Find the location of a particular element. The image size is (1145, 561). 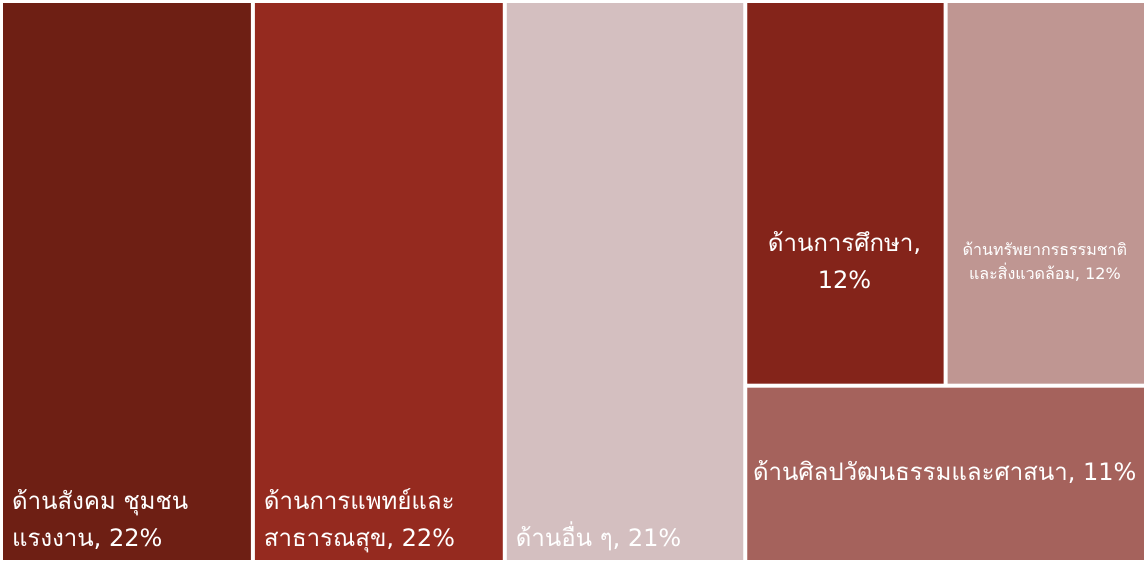

tile-label: ด้านศิลปวัฒนธรรมและศาสนา, 11% is located at coordinates (944, 472).